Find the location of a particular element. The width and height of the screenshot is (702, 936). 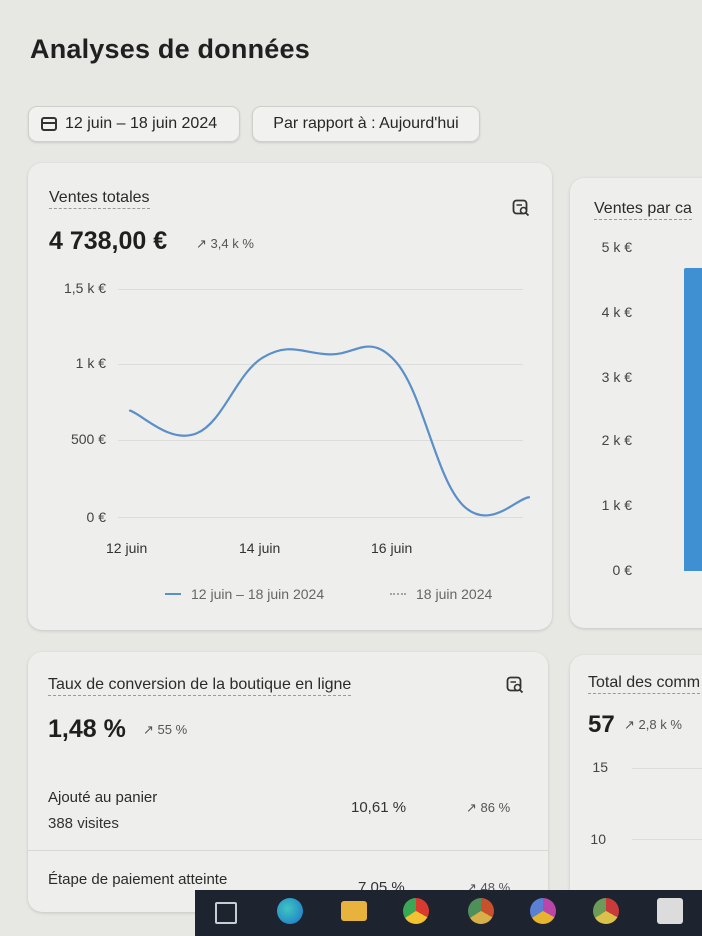

calendar-icon is located at coordinates (49, 124).